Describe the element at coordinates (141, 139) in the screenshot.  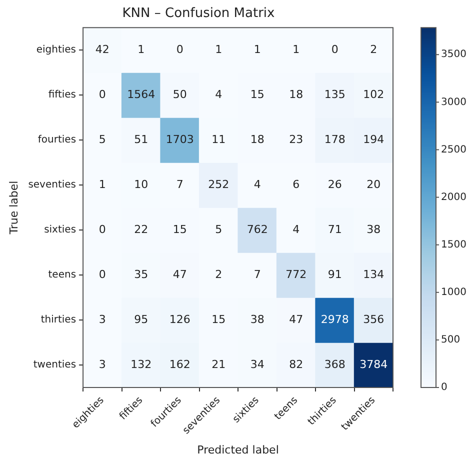
I see `data-label: 51` at that location.